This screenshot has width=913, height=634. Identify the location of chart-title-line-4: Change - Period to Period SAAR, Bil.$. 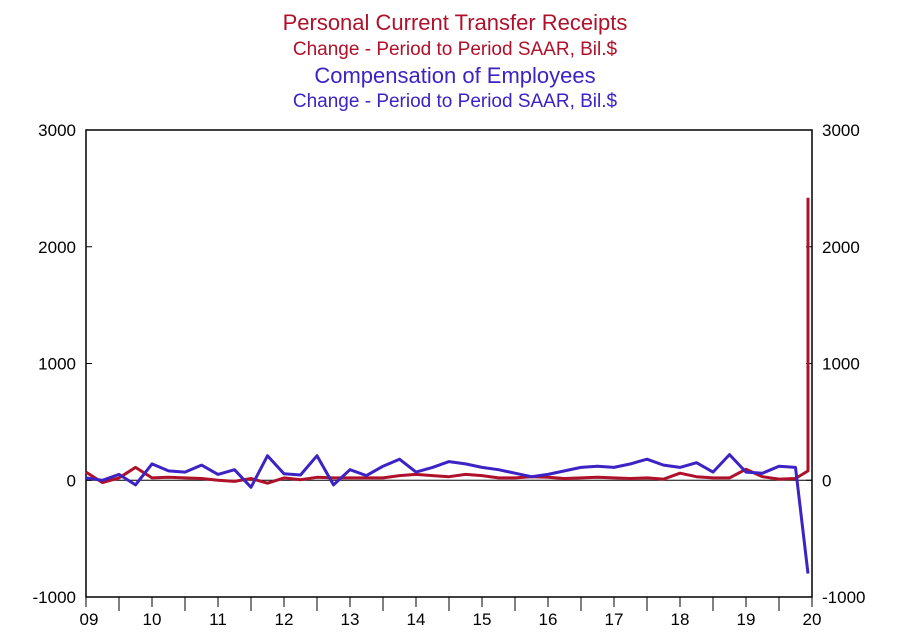
(455, 101).